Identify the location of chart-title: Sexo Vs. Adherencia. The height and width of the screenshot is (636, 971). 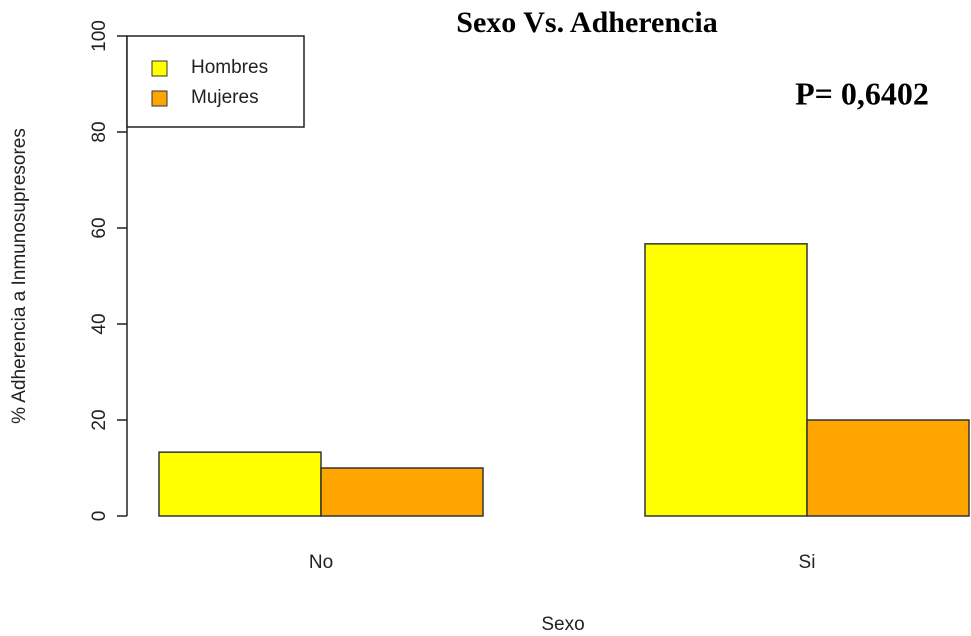
(586, 22).